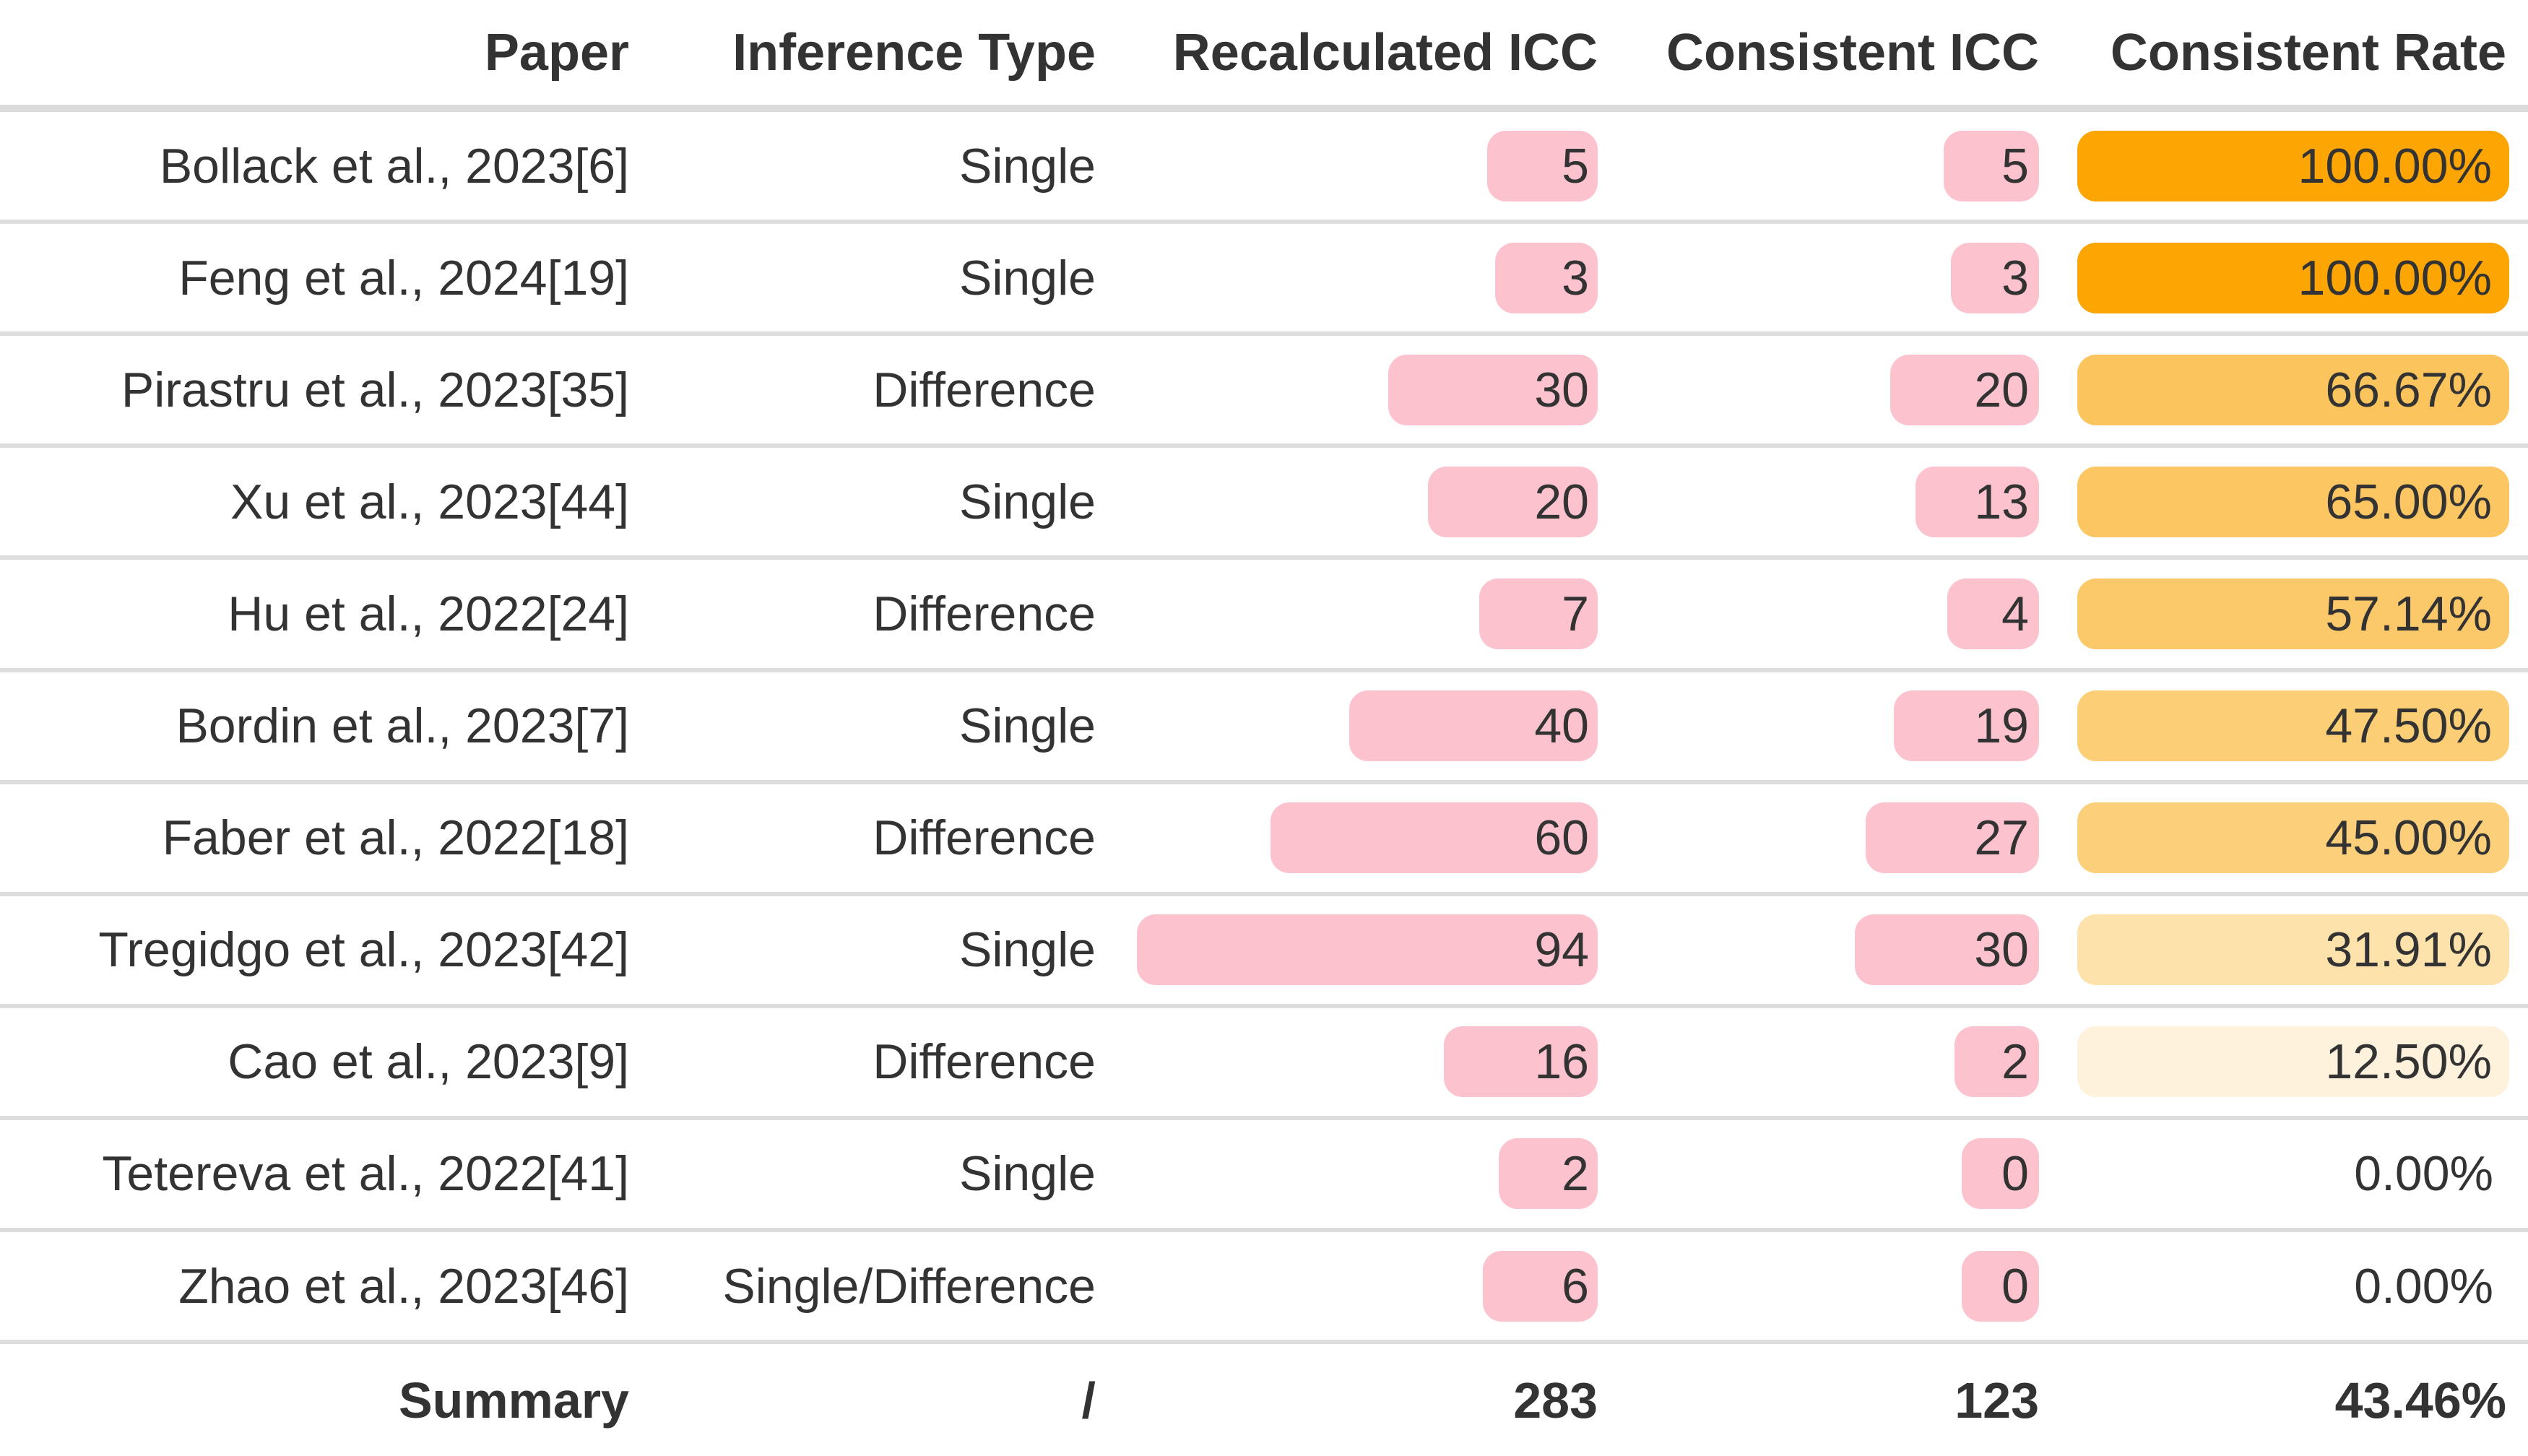 The image size is (2528, 1456). What do you see at coordinates (1852, 52) in the screenshot?
I see `column-header-consistent-icc: Consistent ICC` at bounding box center [1852, 52].